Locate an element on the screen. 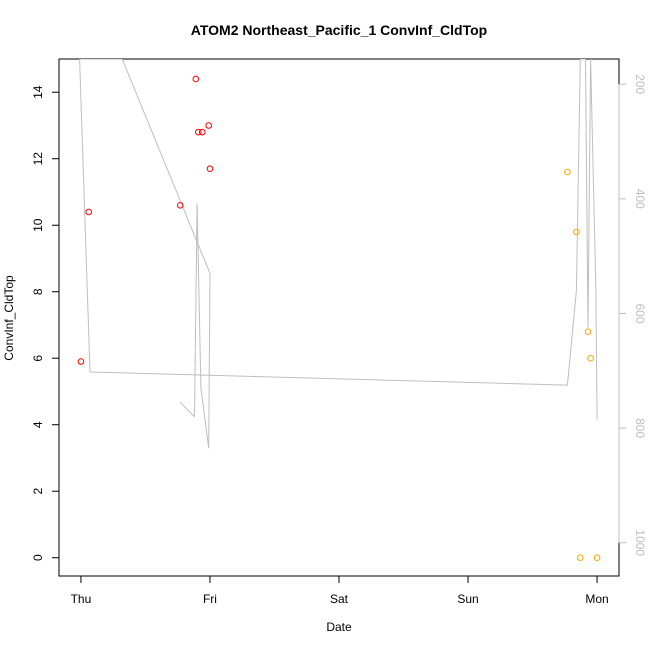 This screenshot has height=650, width=650. y-tick-label: 2 is located at coordinates (38, 491).